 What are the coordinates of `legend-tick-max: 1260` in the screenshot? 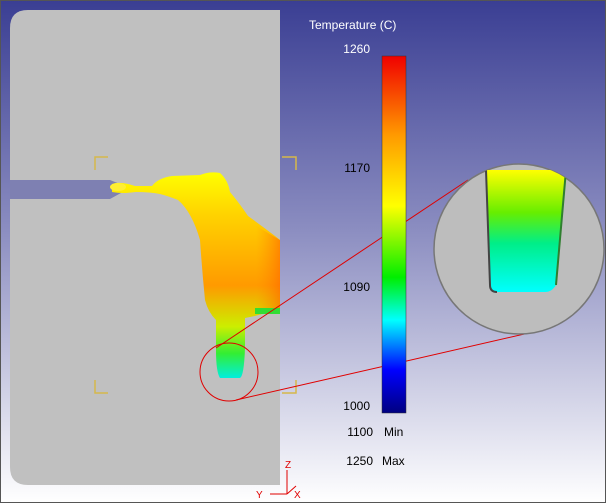 It's located at (356, 49).